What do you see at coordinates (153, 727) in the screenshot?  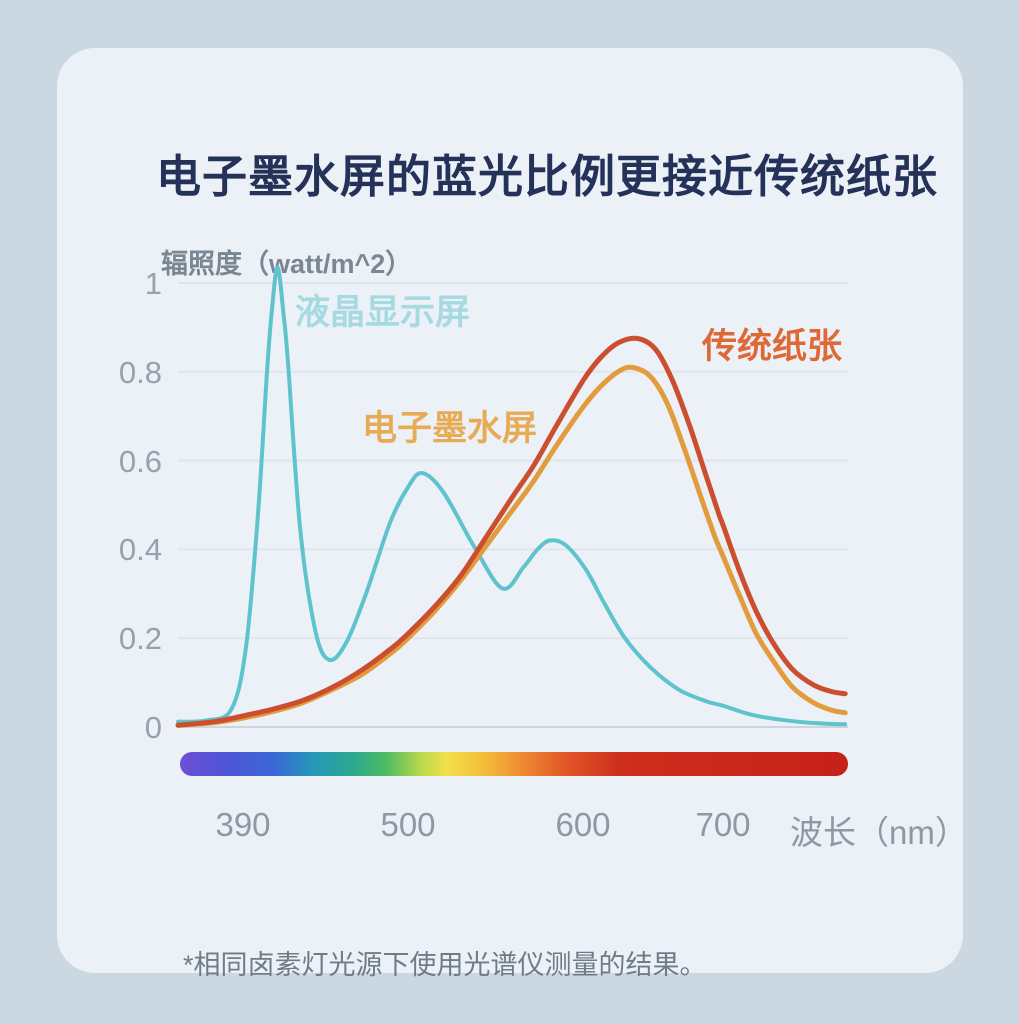 I see `y-tick-label: 0` at bounding box center [153, 727].